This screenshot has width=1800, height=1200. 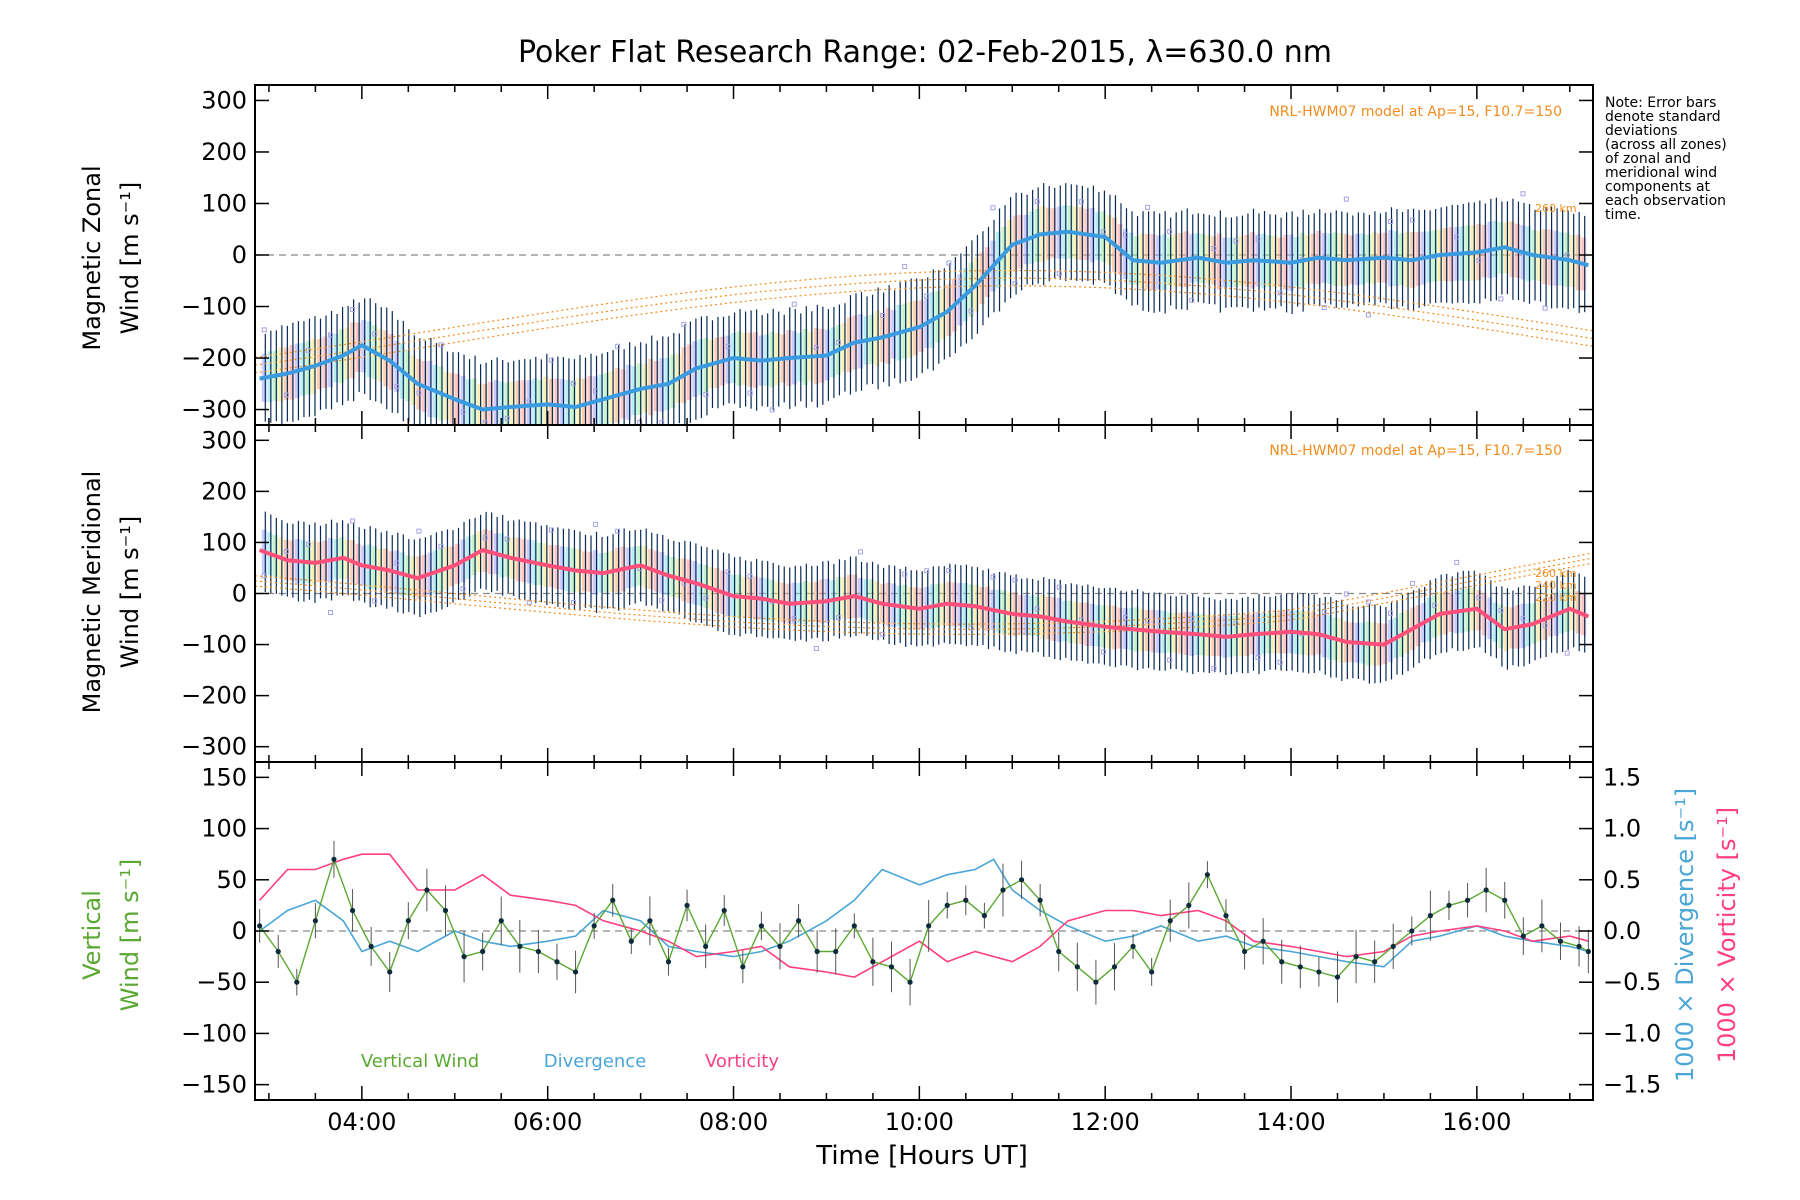 What do you see at coordinates (214, 410) in the screenshot?
I see `zonal-y-tick-label: −300` at bounding box center [214, 410].